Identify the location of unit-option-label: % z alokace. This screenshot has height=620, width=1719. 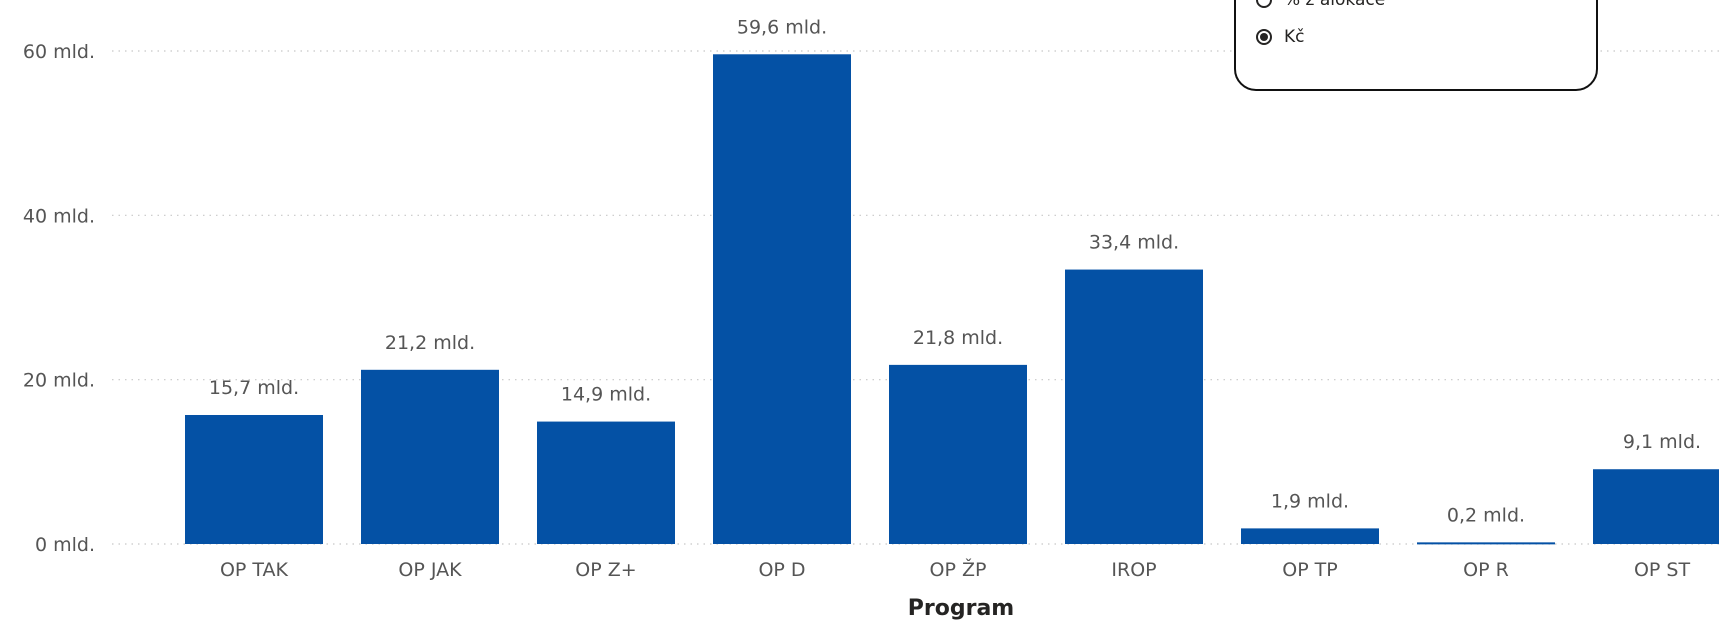
(1335, 5).